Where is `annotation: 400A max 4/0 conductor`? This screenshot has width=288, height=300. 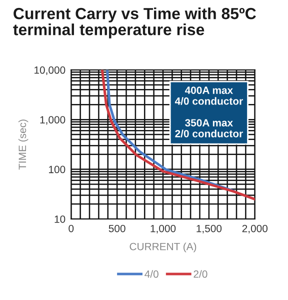
annotation: 400A max 4/0 conductor is located at coordinates (208, 95).